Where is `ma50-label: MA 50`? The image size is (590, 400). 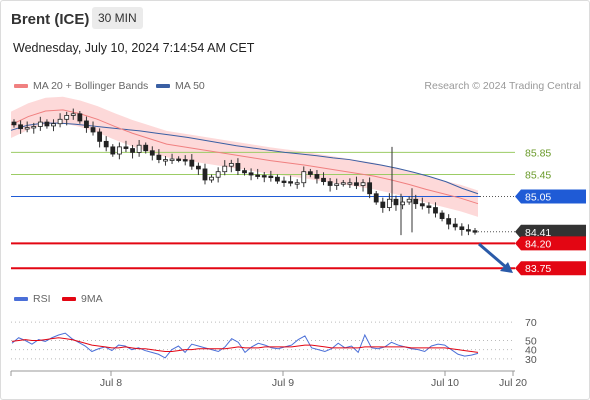 ma50-label: MA 50 is located at coordinates (190, 86).